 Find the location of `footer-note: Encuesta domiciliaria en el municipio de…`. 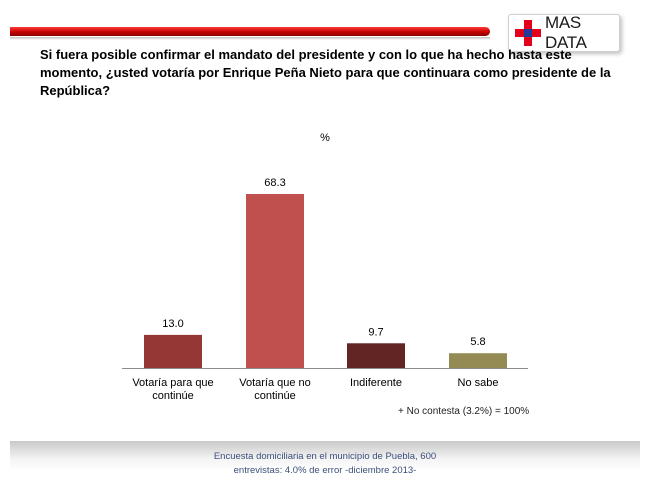

footer-note: Encuesta domiciliaria en el municipio de… is located at coordinates (325, 464).